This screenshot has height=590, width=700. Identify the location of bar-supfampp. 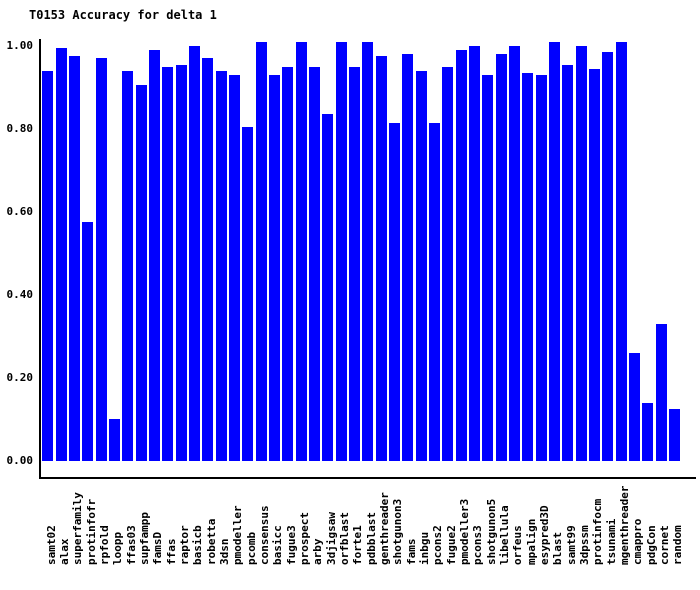
(141, 273).